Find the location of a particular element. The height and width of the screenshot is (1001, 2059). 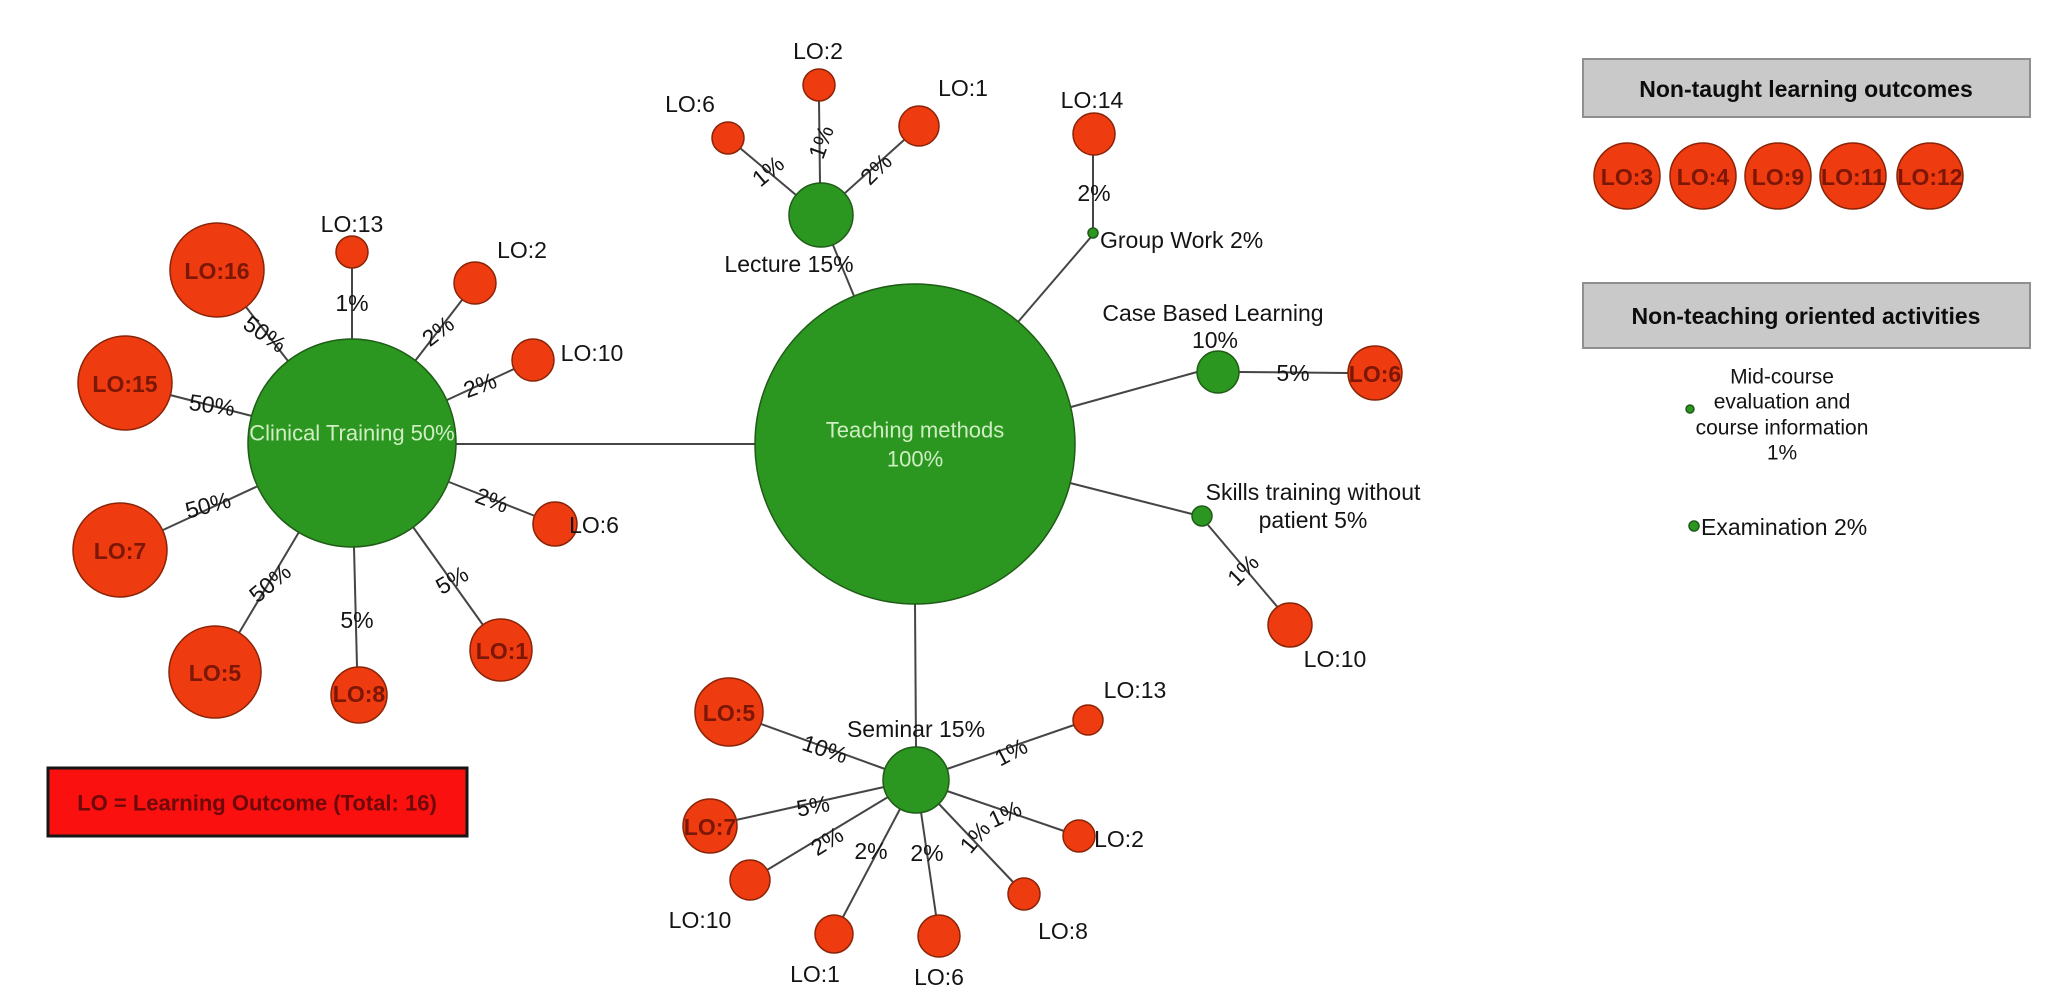

teaching-methods-label-line2: 100% is located at coordinates (915, 459).